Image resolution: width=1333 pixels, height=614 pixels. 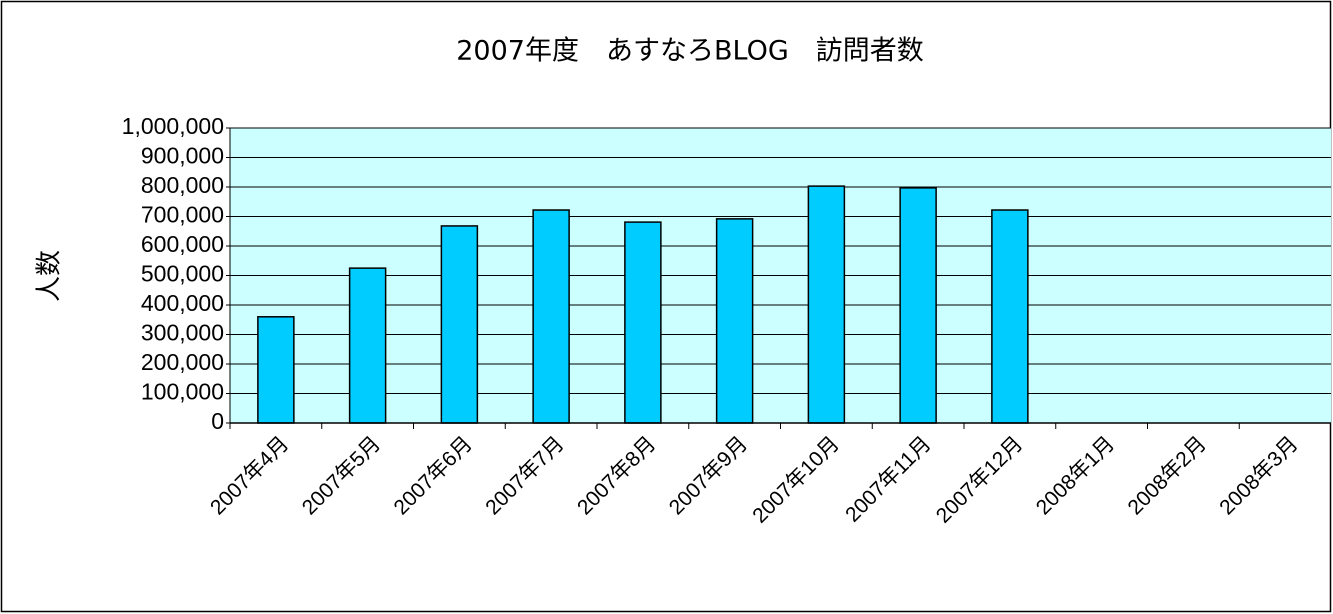 I want to click on chart-title: 2007年度 あすなろBLOG 訪問者数, so click(x=690, y=51).